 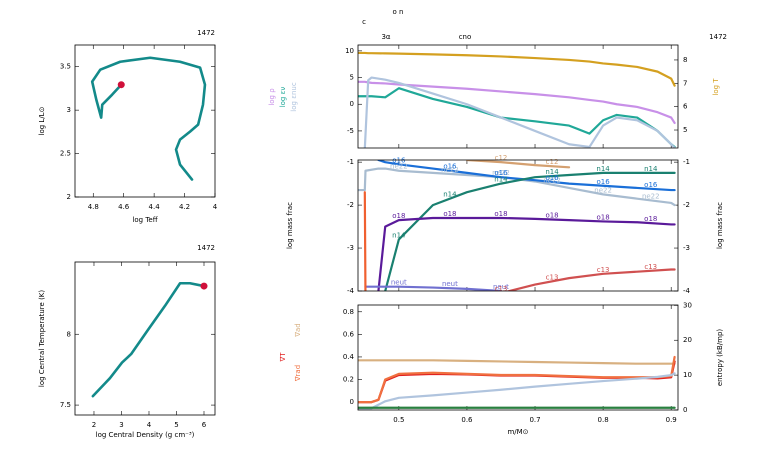 What do you see at coordinates (534, 420) in the screenshot?
I see `x-tick-label: 0.7` at bounding box center [534, 420].